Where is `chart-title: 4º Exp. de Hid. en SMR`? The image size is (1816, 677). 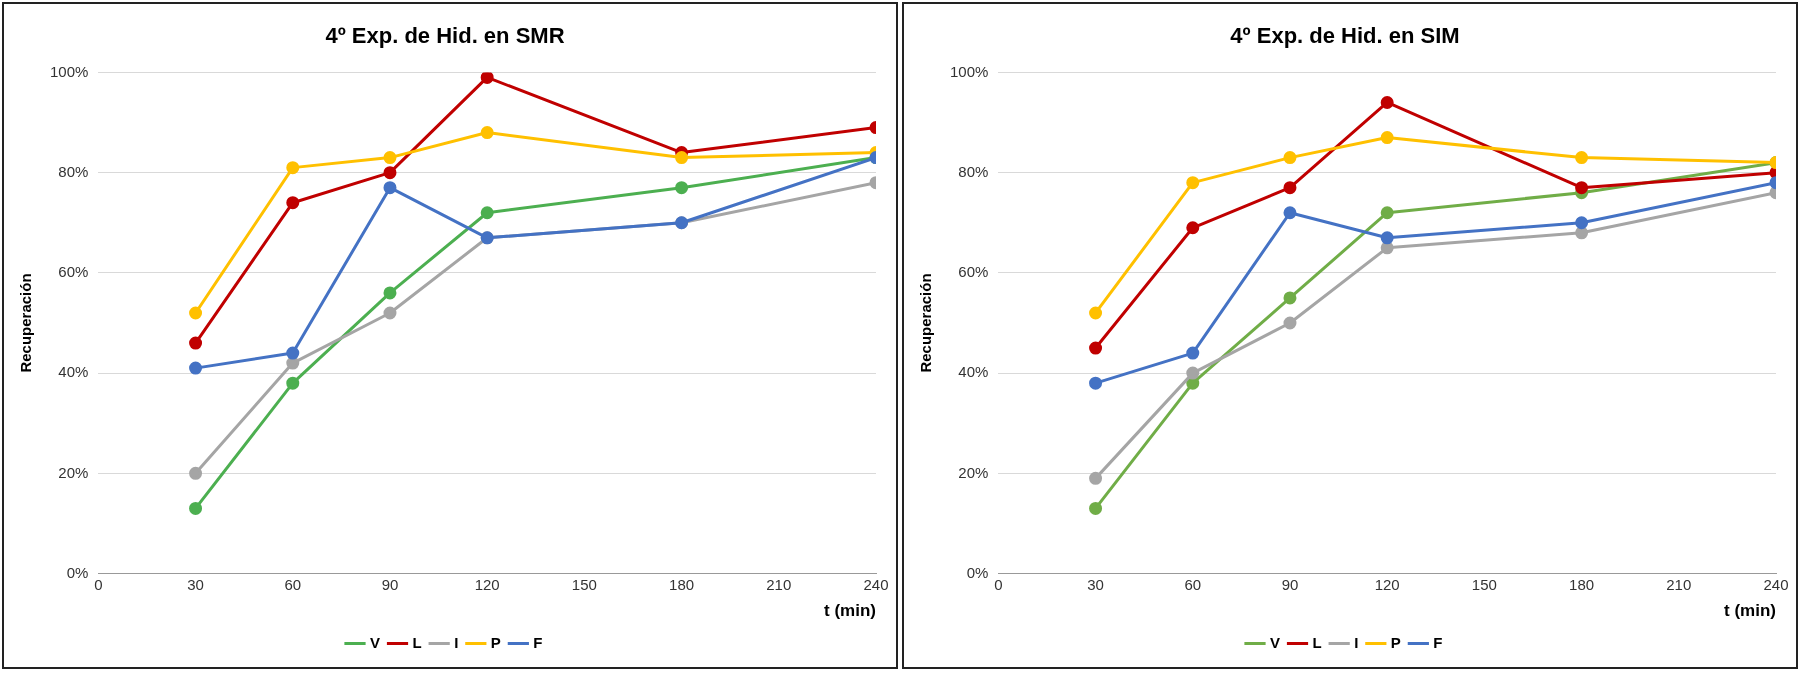
chart-title: 4º Exp. de Hid. en SMR is located at coordinates (445, 36).